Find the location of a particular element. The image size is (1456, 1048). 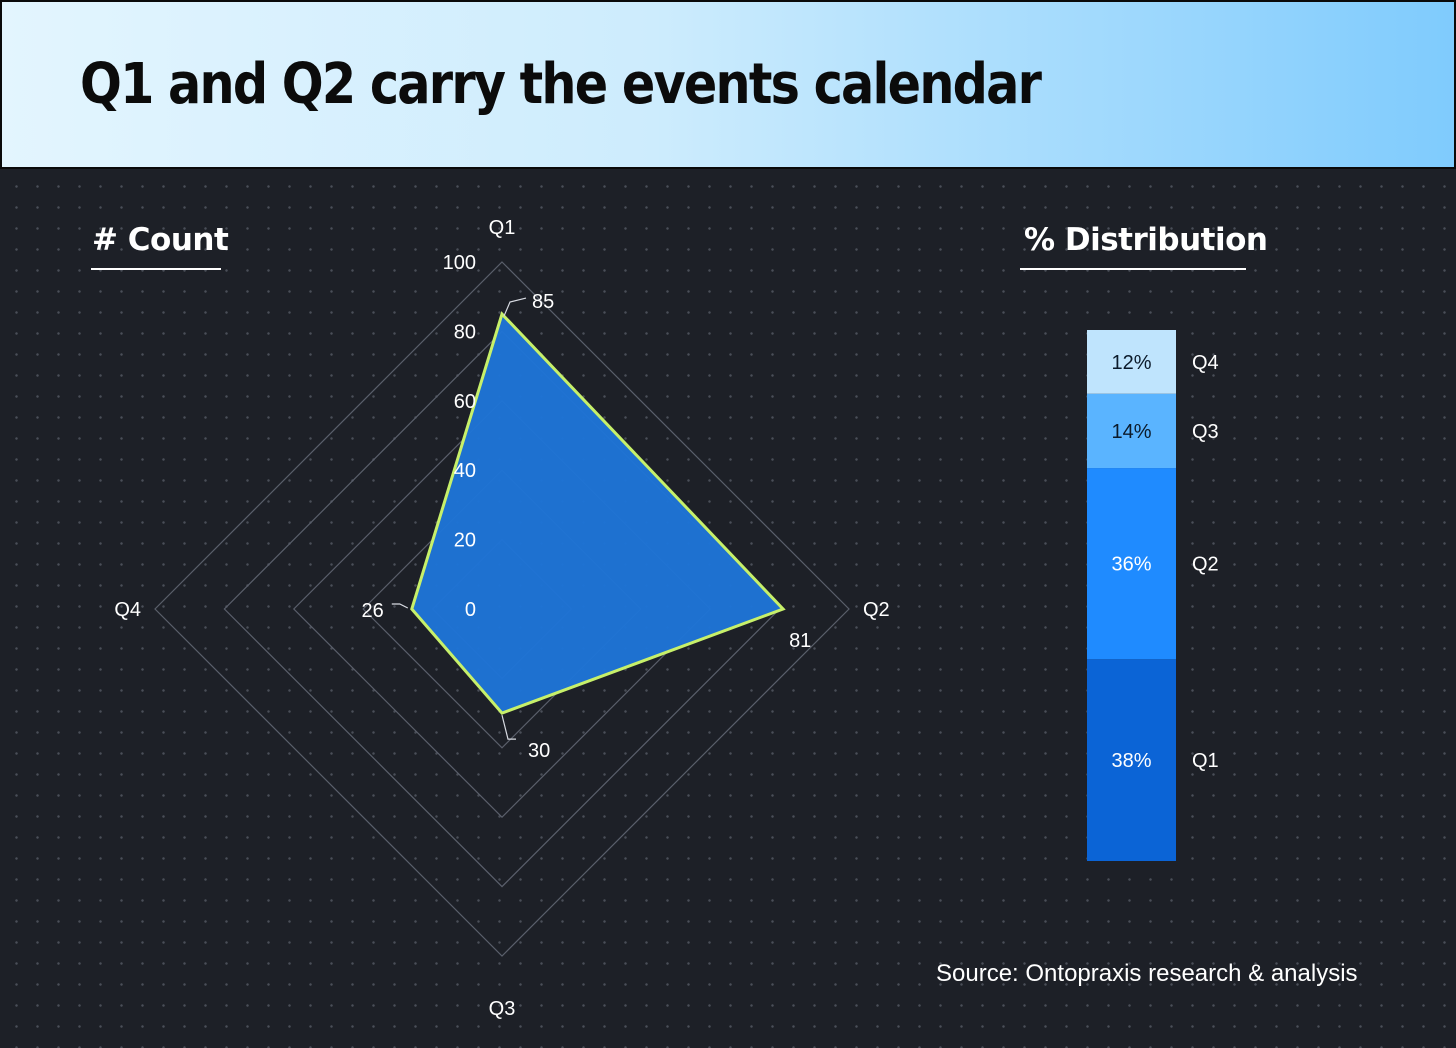

radar-tick-label: 100 is located at coordinates (459, 263).